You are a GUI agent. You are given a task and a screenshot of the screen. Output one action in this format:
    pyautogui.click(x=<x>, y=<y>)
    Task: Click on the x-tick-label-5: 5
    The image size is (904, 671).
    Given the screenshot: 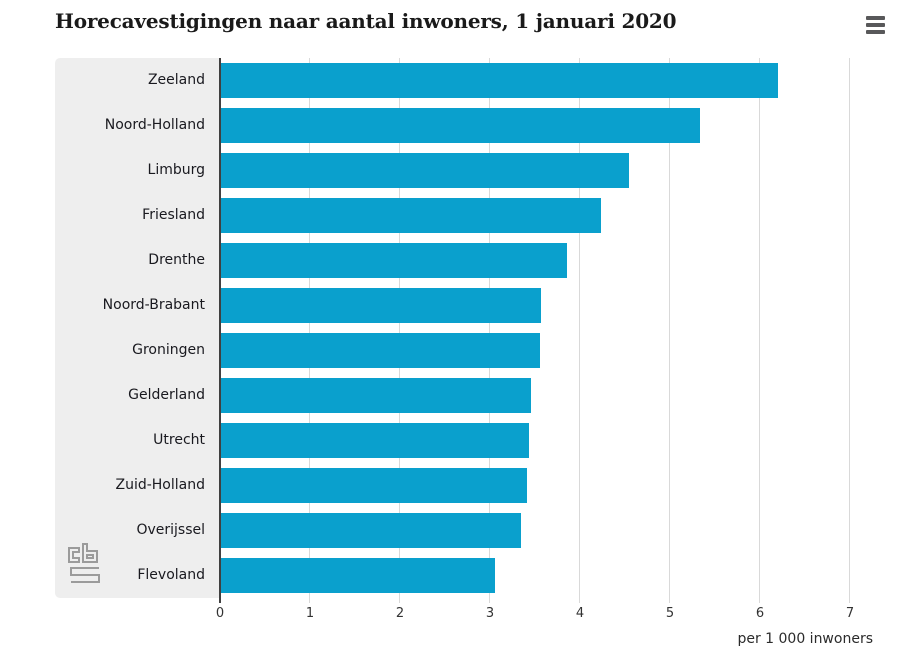 What is the action you would take?
    pyautogui.click(x=670, y=613)
    